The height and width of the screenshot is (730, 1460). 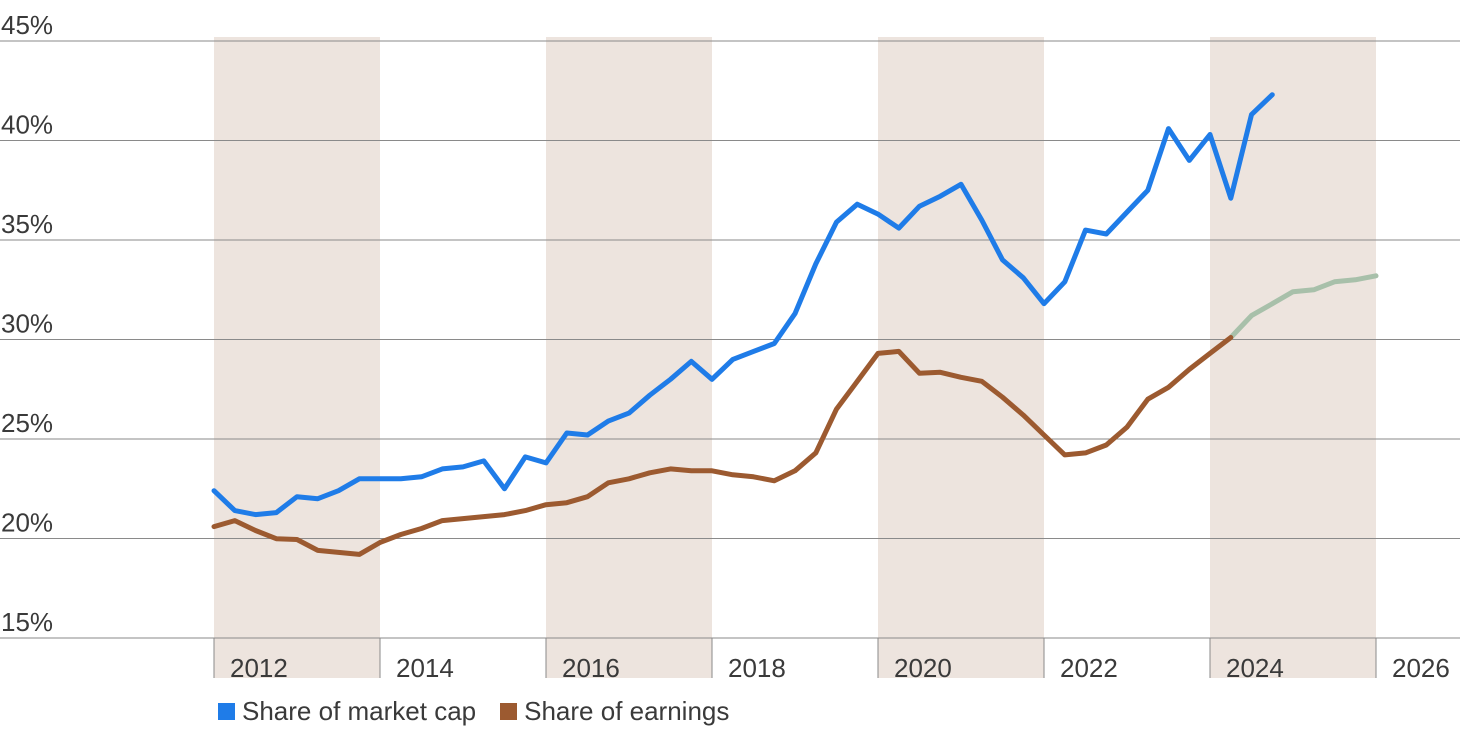 What do you see at coordinates (591, 668) in the screenshot?
I see `x-tick-label: 2016` at bounding box center [591, 668].